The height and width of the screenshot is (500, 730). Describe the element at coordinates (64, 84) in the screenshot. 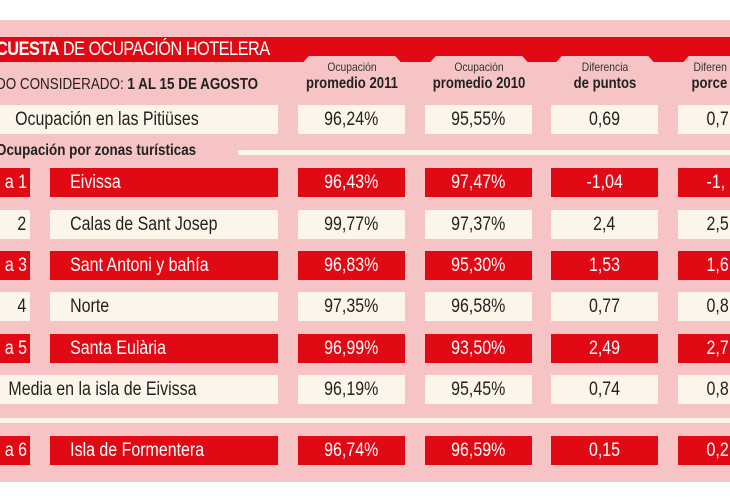

I see `period-label: DO CONSIDERADO:` at that location.